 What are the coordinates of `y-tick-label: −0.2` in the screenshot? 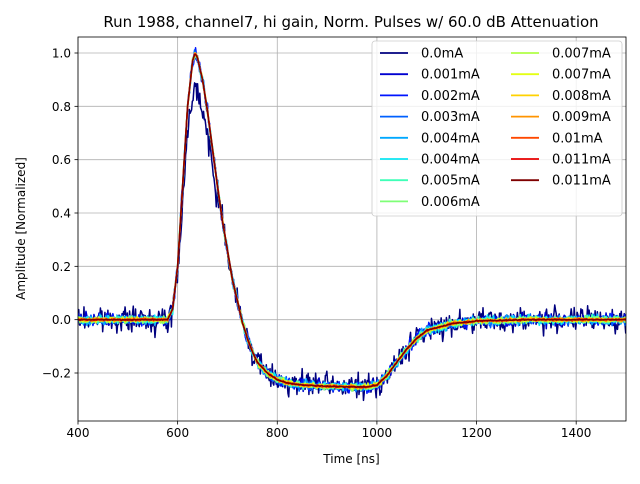 It's located at (56, 374).